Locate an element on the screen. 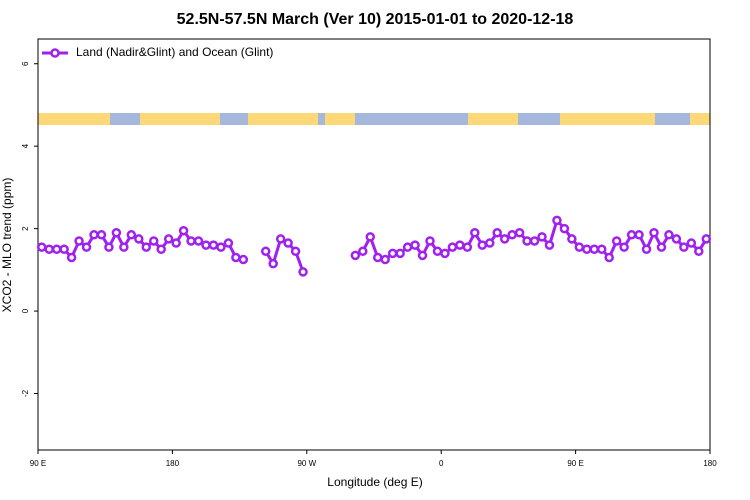 This screenshot has width=750, height=500. legend-label: Land (Nadir&Glint) and Ocean (Glint) is located at coordinates (174, 52).